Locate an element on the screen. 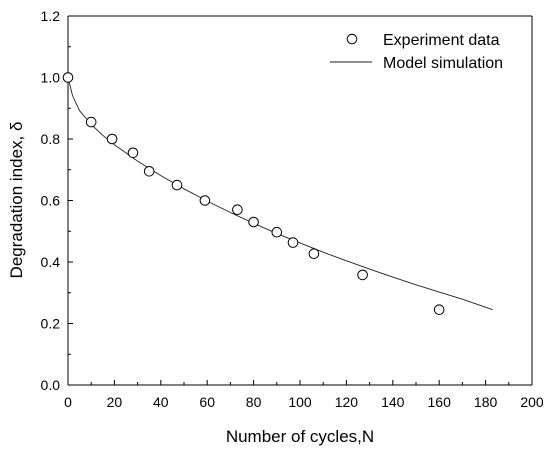 Image resolution: width=550 pixels, height=450 pixels. y-tick-label: 0.2 is located at coordinates (51, 324).